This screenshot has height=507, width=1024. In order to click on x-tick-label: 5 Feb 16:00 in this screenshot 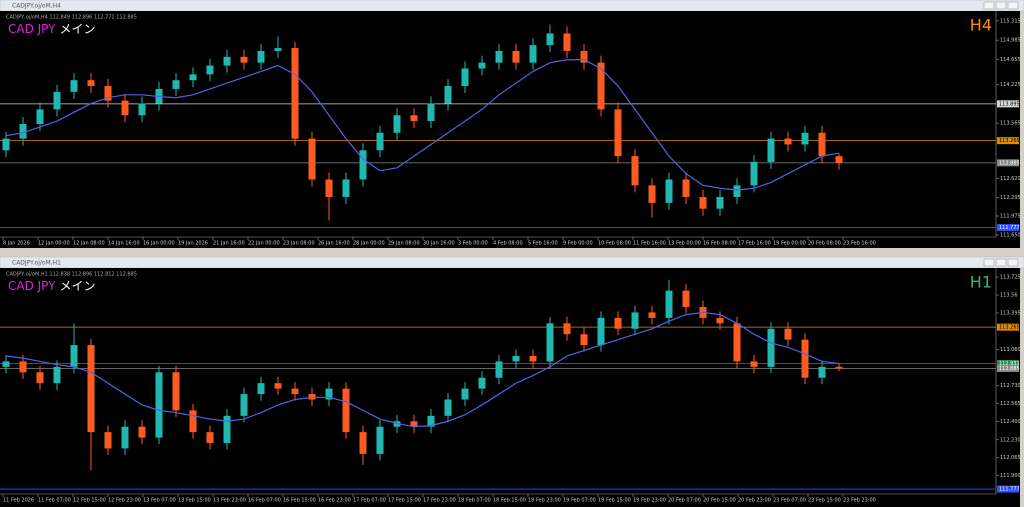, I will do `click(543, 244)`.